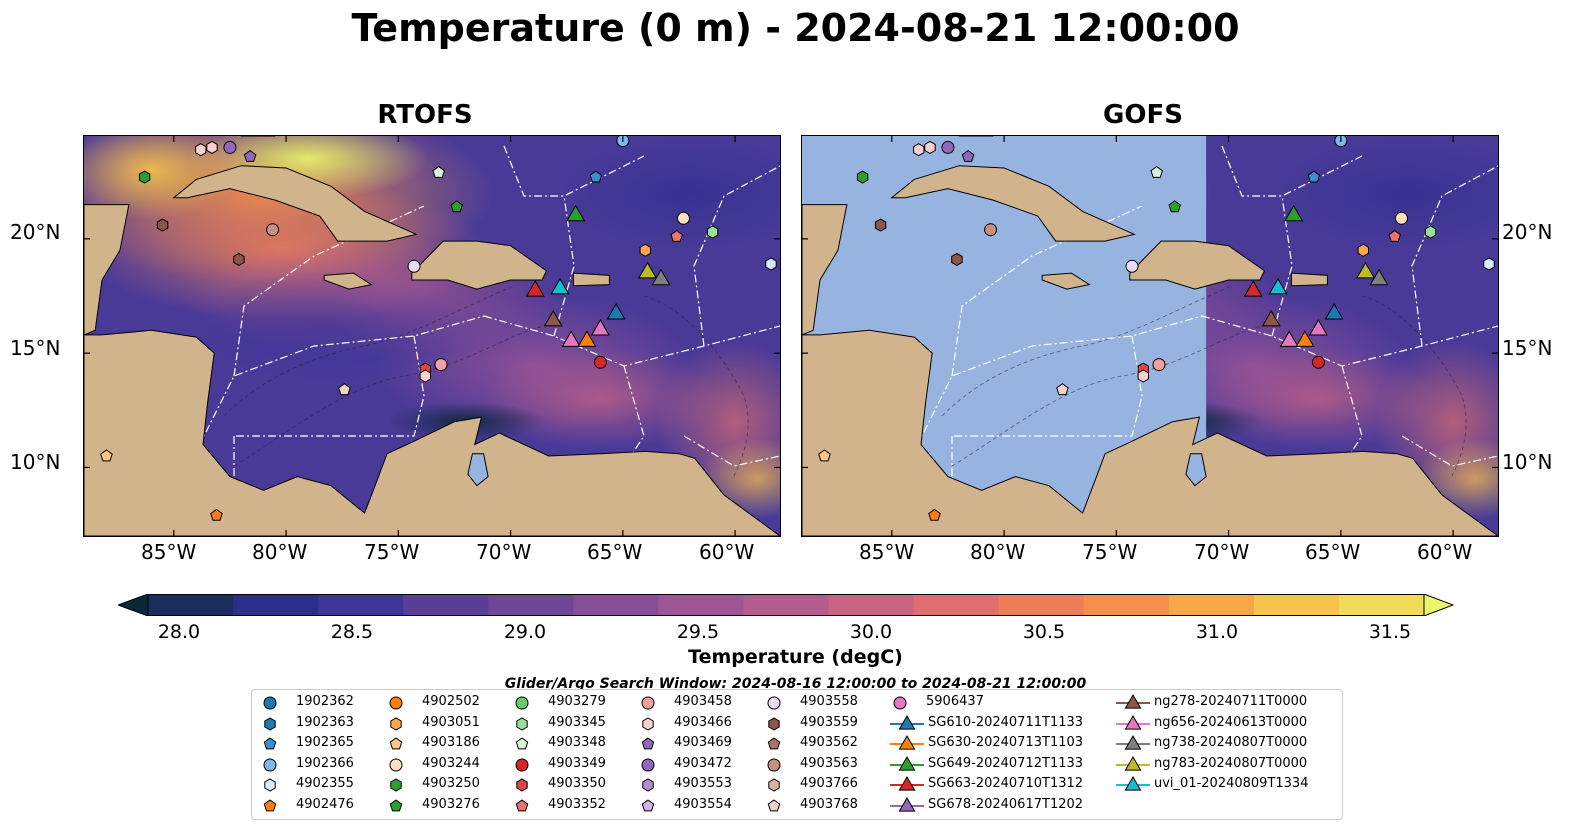 The width and height of the screenshot is (1591, 829). I want to click on colorbar-tick: 29.5, so click(698, 632).